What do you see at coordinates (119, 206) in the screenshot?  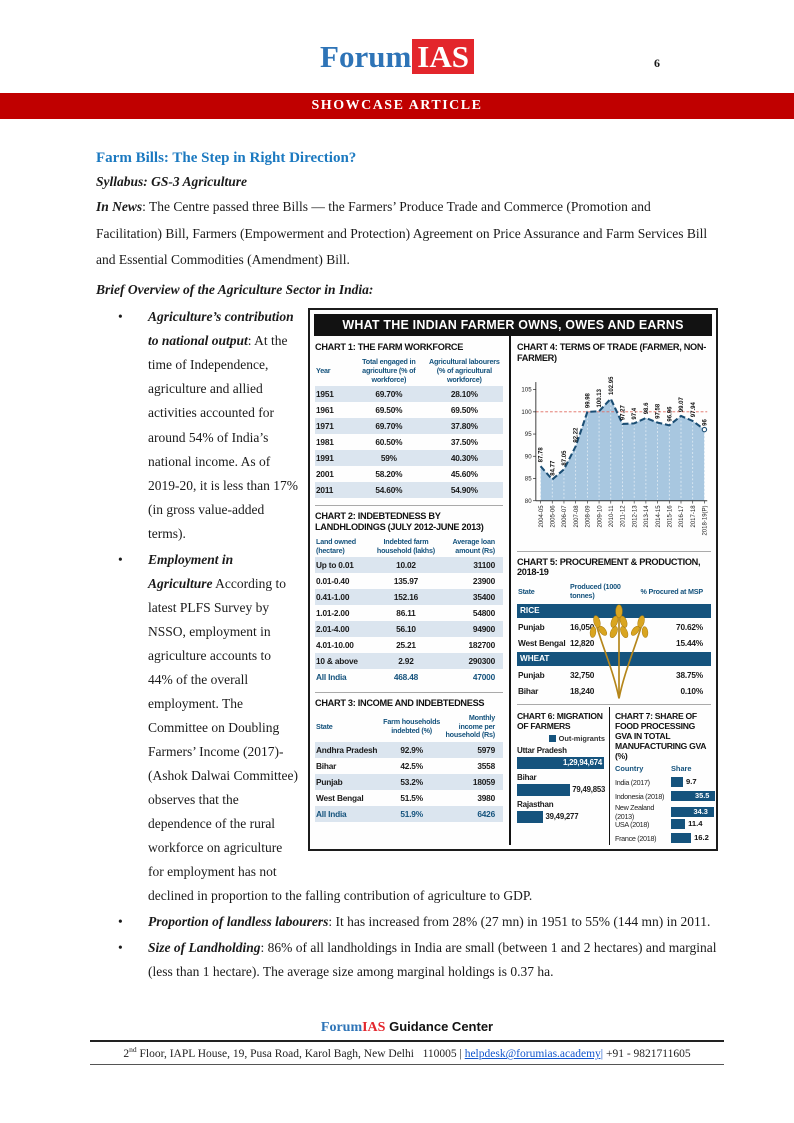 I see `in-news-label: In News` at bounding box center [119, 206].